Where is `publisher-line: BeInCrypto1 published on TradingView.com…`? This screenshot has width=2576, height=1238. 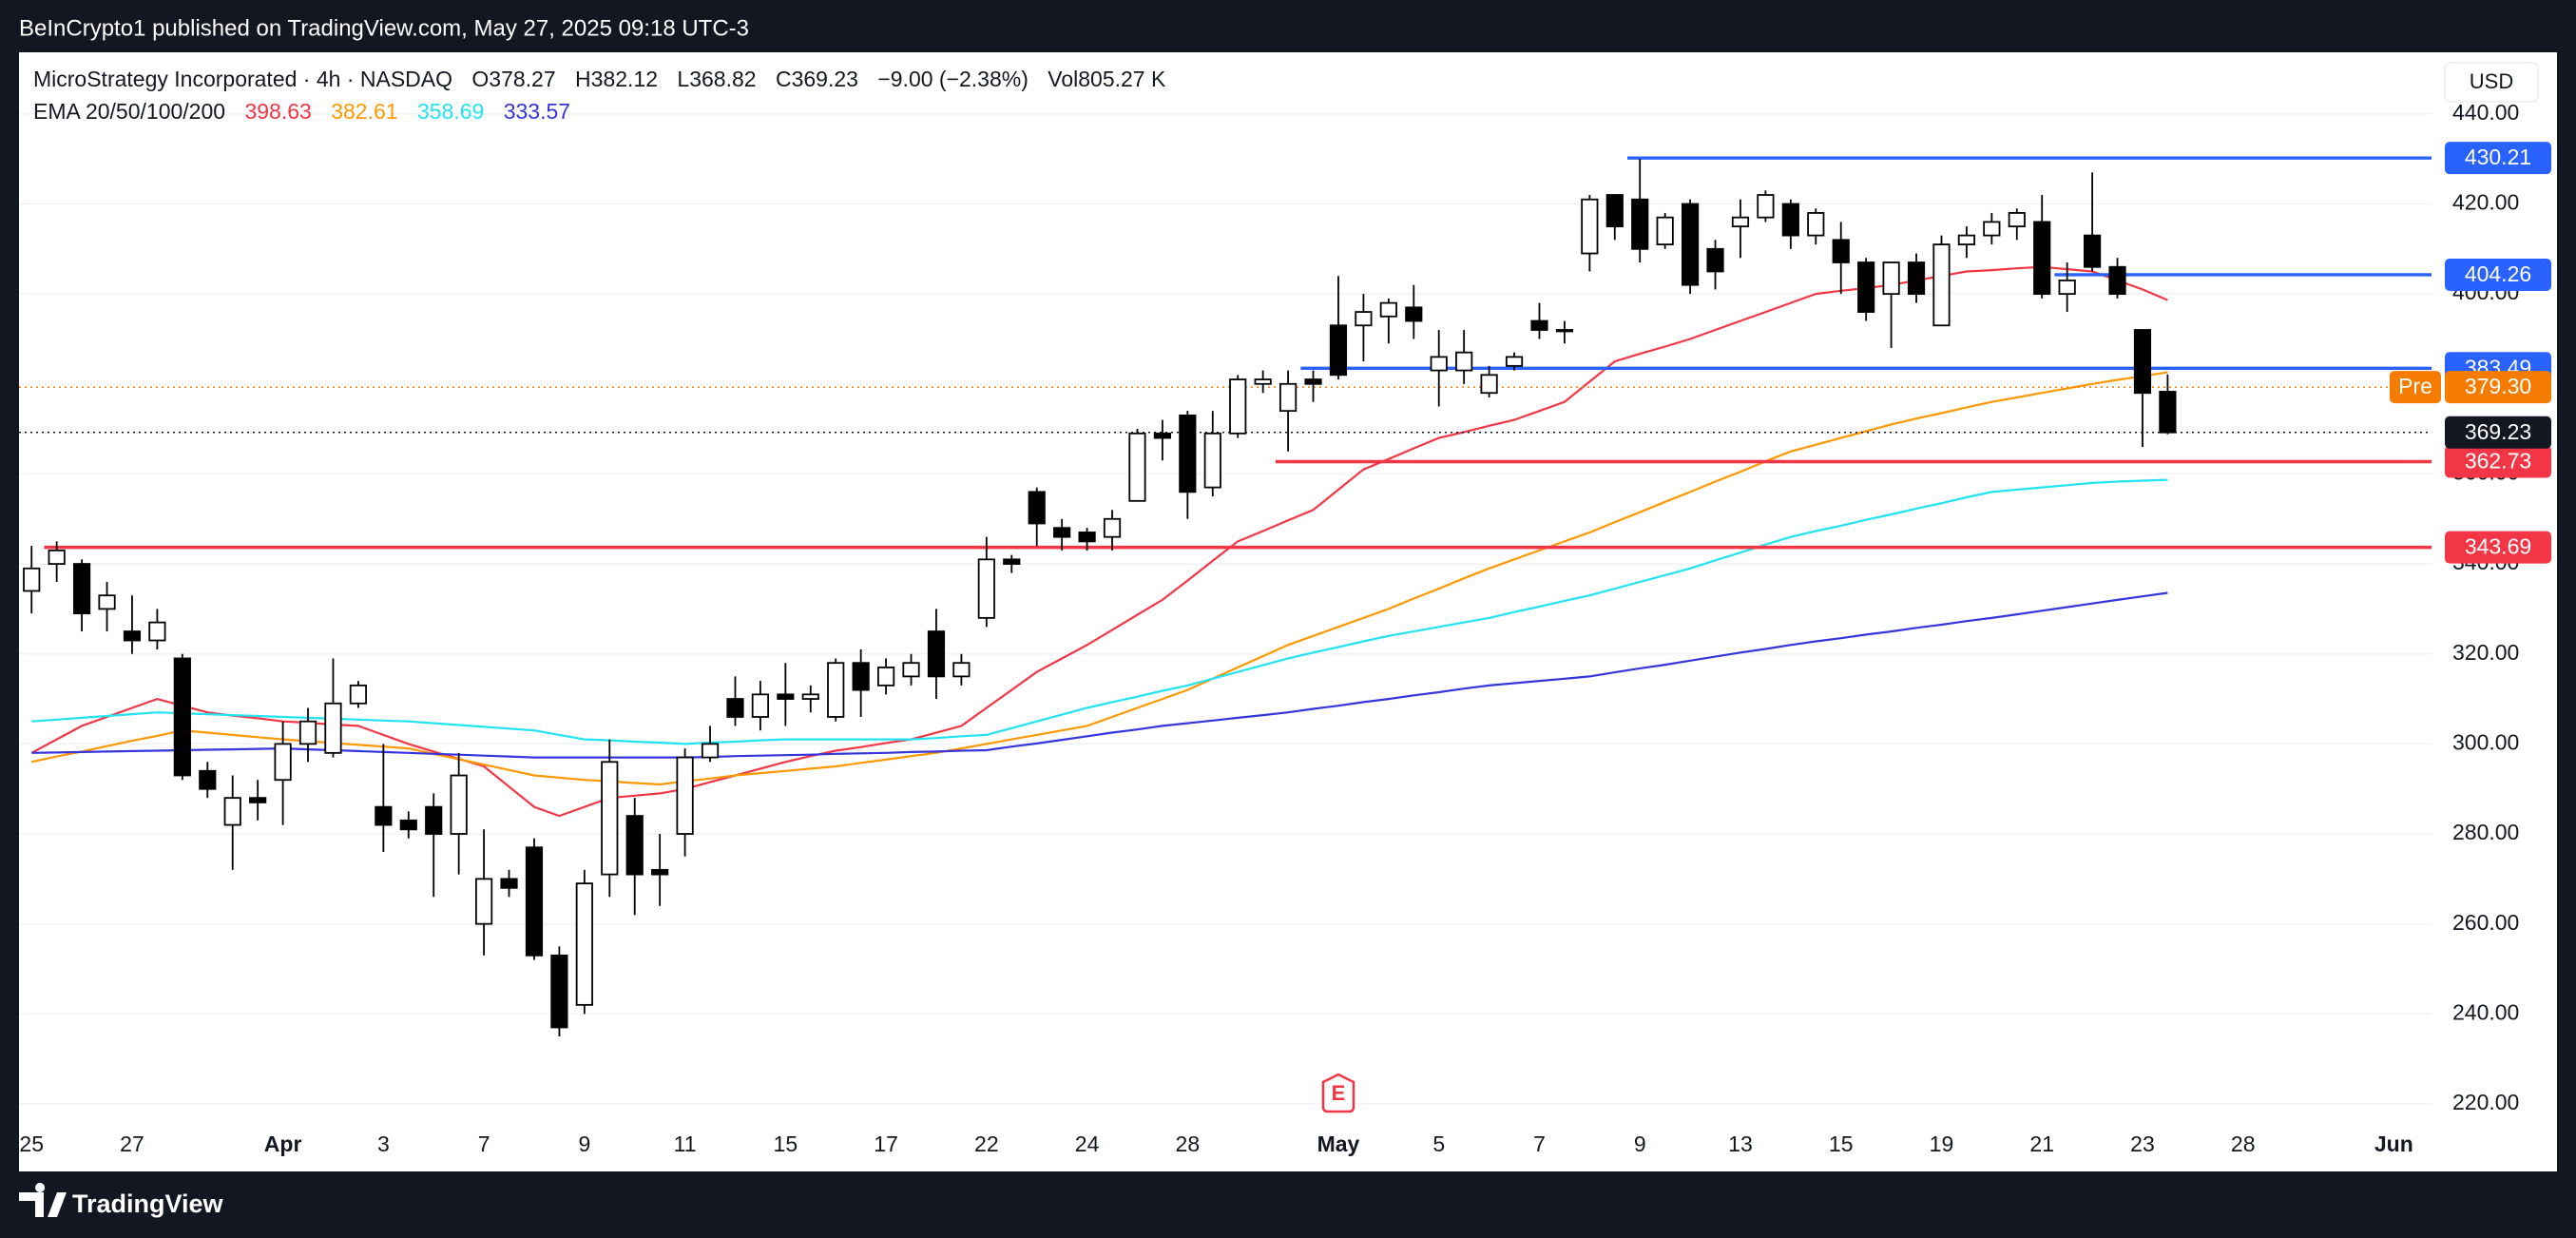
publisher-line: BeInCrypto1 published on TradingView.com… is located at coordinates (384, 28).